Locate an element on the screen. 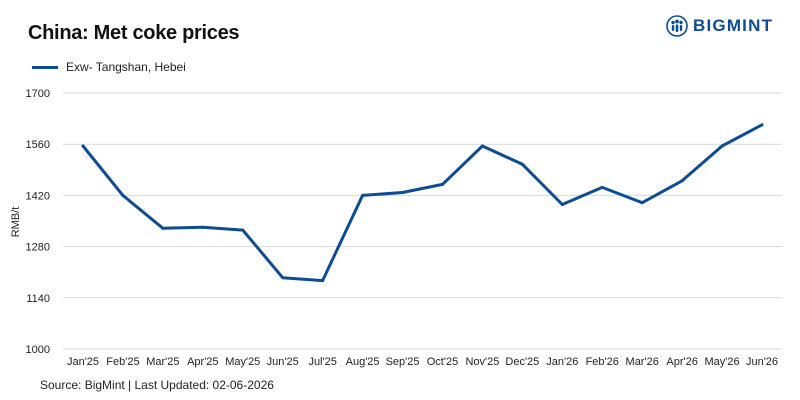  x-tick-label: Aug'25 is located at coordinates (363, 362).